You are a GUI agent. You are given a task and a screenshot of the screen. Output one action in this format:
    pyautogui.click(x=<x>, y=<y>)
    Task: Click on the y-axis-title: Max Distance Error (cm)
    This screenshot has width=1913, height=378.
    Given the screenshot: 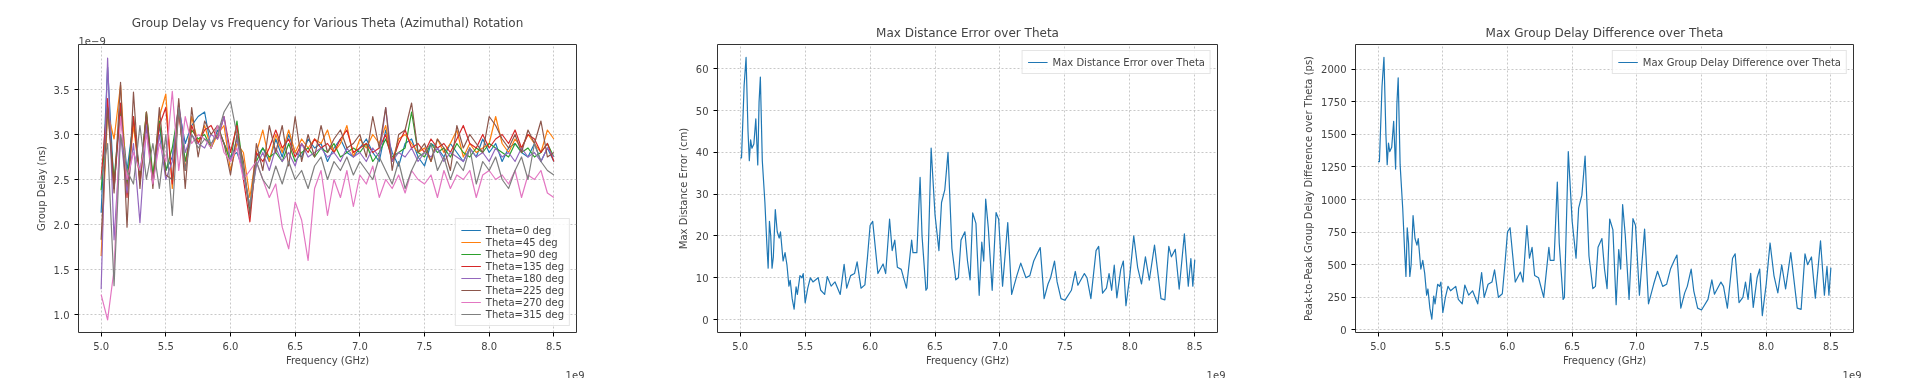 What is the action you would take?
    pyautogui.click(x=683, y=188)
    